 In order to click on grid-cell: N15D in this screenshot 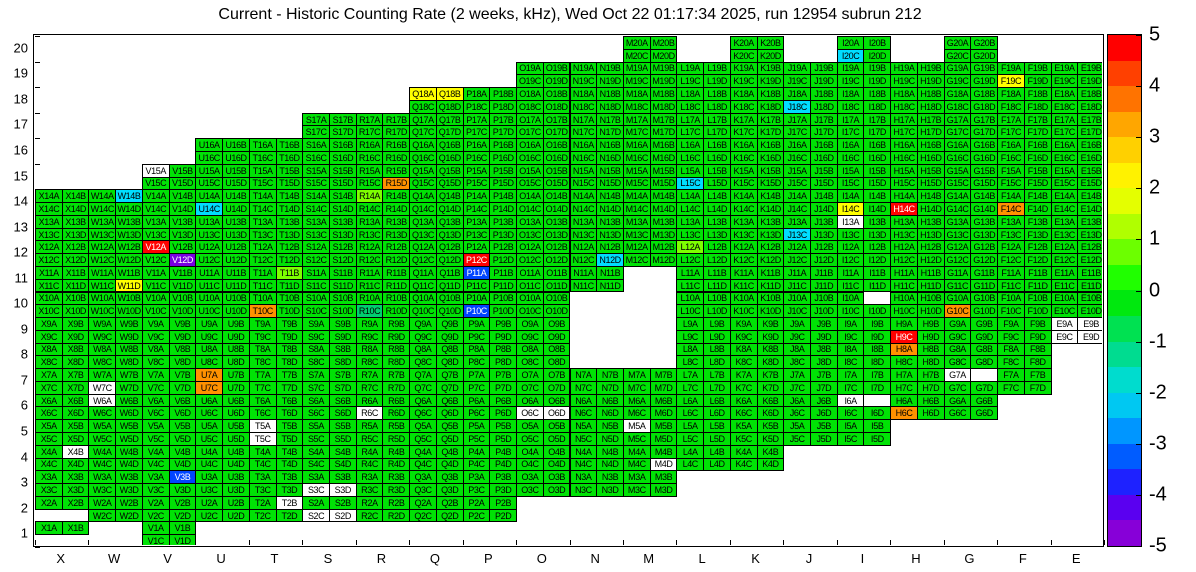, I will do `click(610, 183)`.